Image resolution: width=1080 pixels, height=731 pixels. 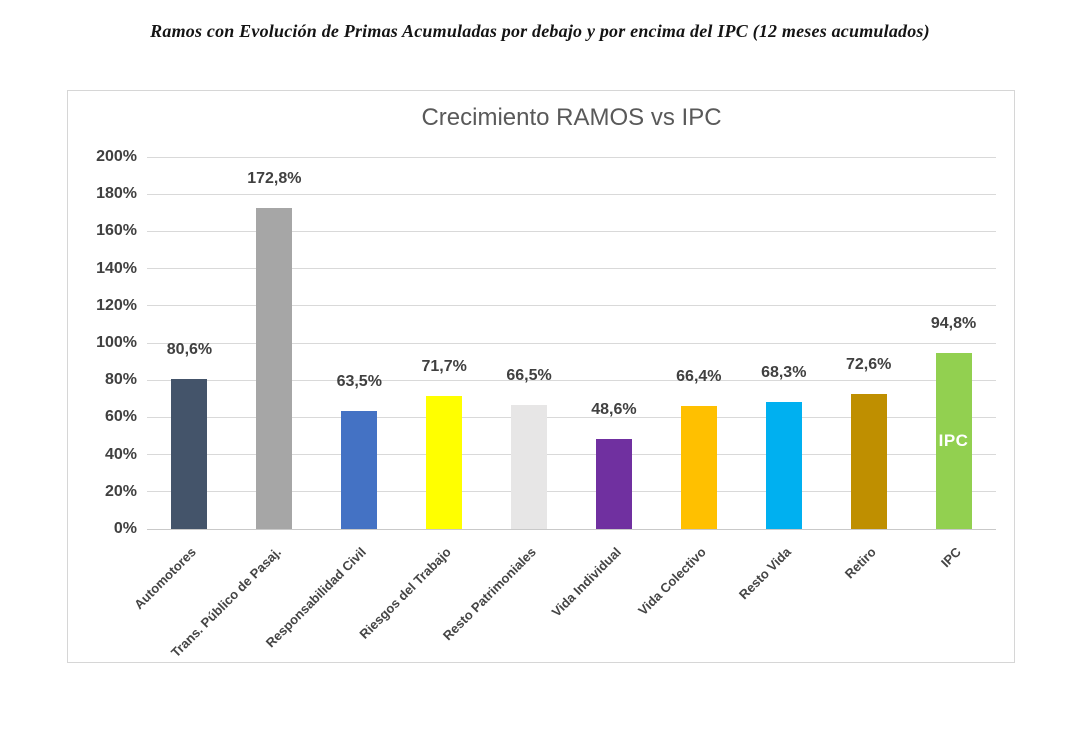 I want to click on value-label-retiro: 72,6%, so click(x=868, y=364).